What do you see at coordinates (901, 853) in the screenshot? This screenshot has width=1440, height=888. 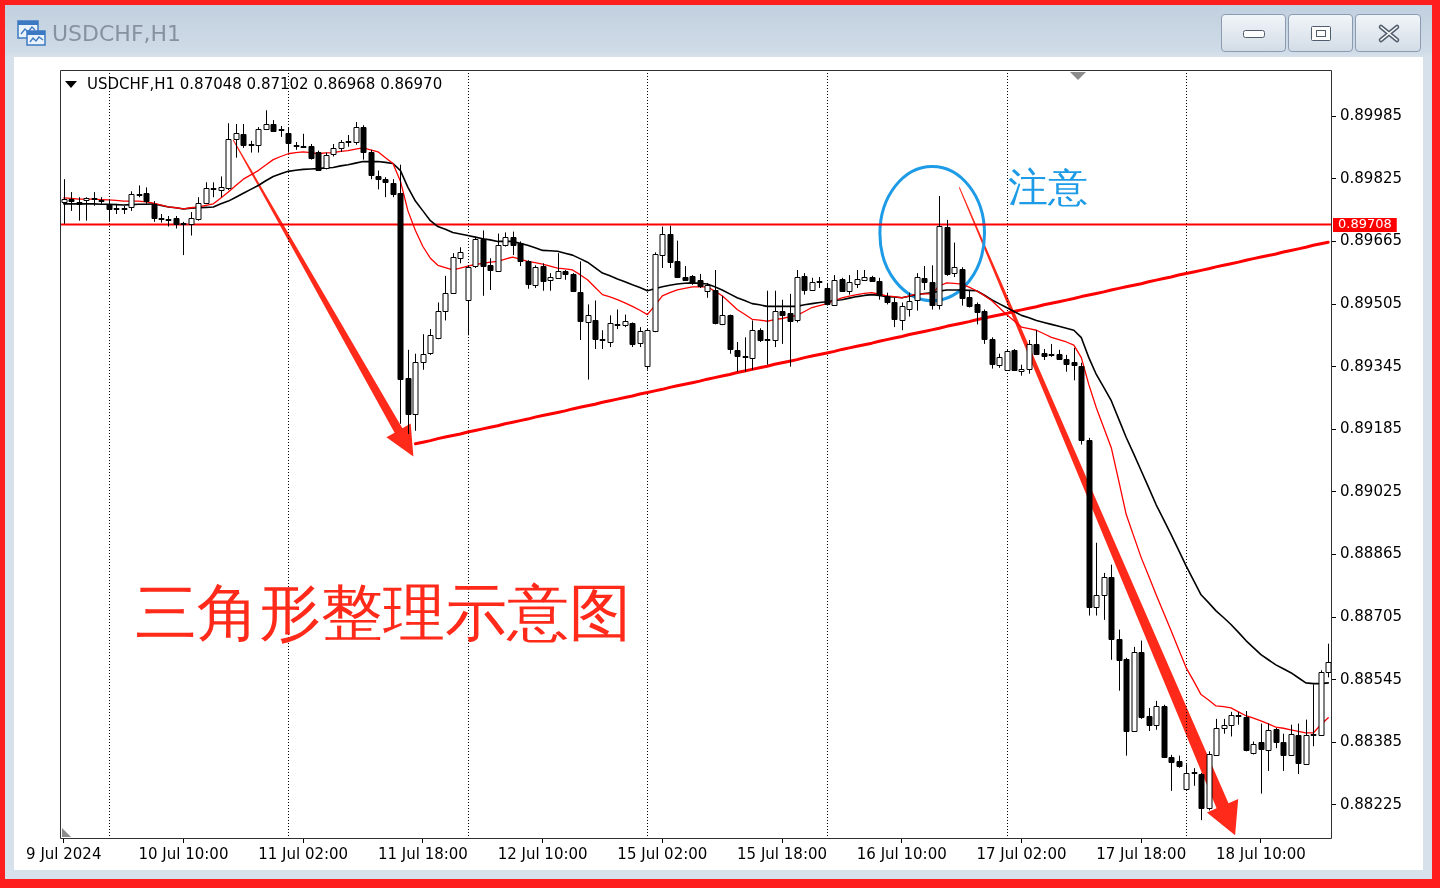 I see `x-tick-label: 16 Jul 10:00` at bounding box center [901, 853].